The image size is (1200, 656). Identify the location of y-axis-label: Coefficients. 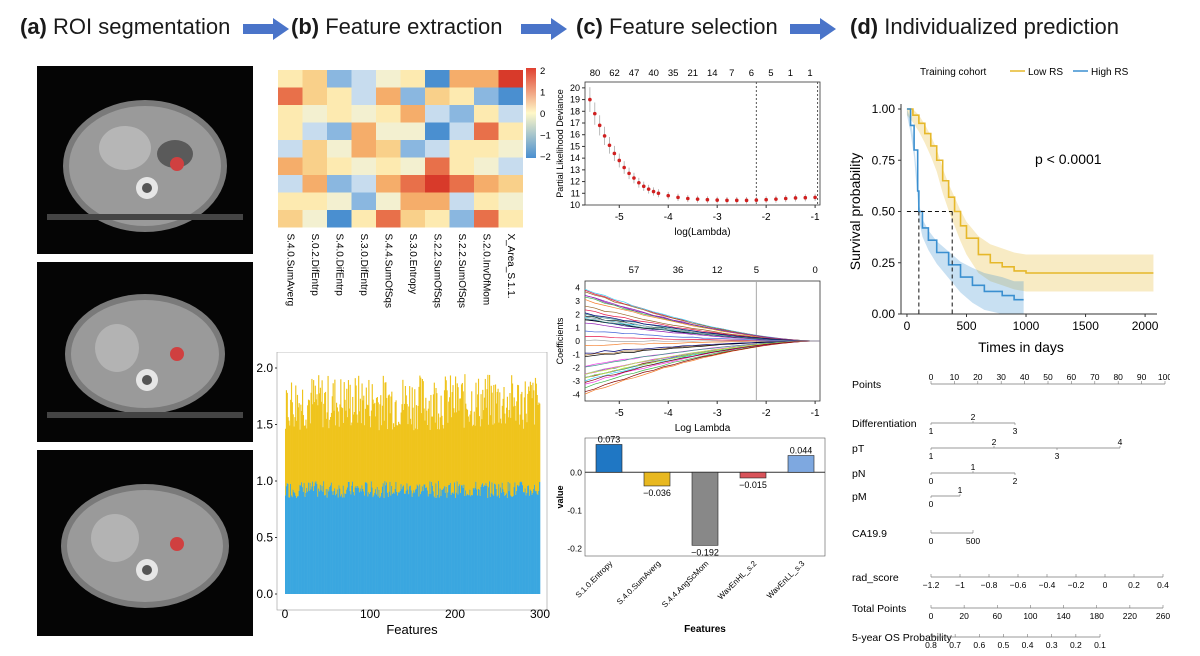
(560, 340).